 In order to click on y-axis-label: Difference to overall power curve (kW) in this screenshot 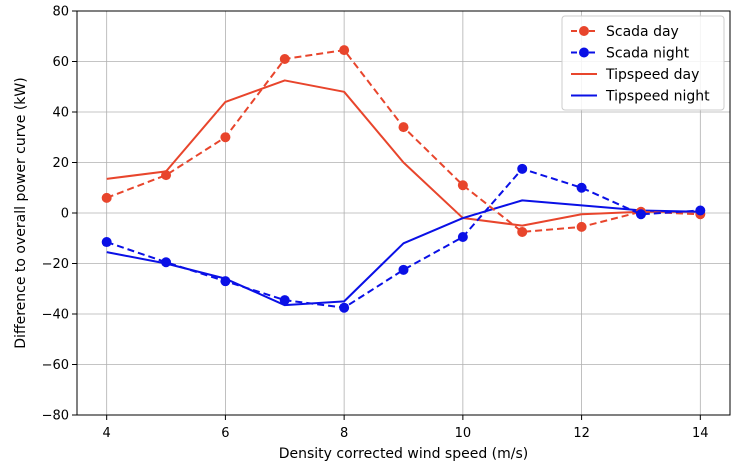, I will do `click(21, 212)`.